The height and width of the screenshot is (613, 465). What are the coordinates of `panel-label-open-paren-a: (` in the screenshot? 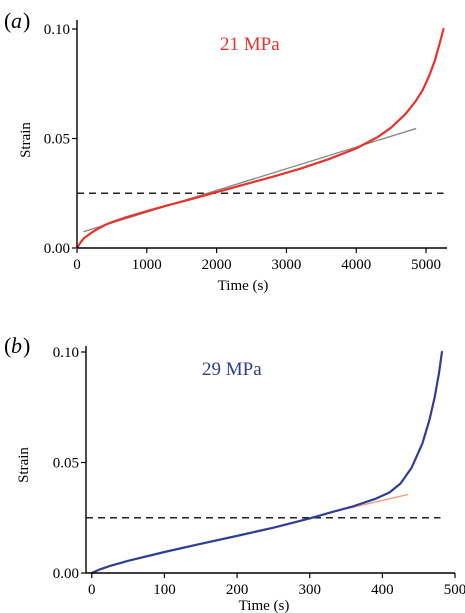 It's located at (7, 20).